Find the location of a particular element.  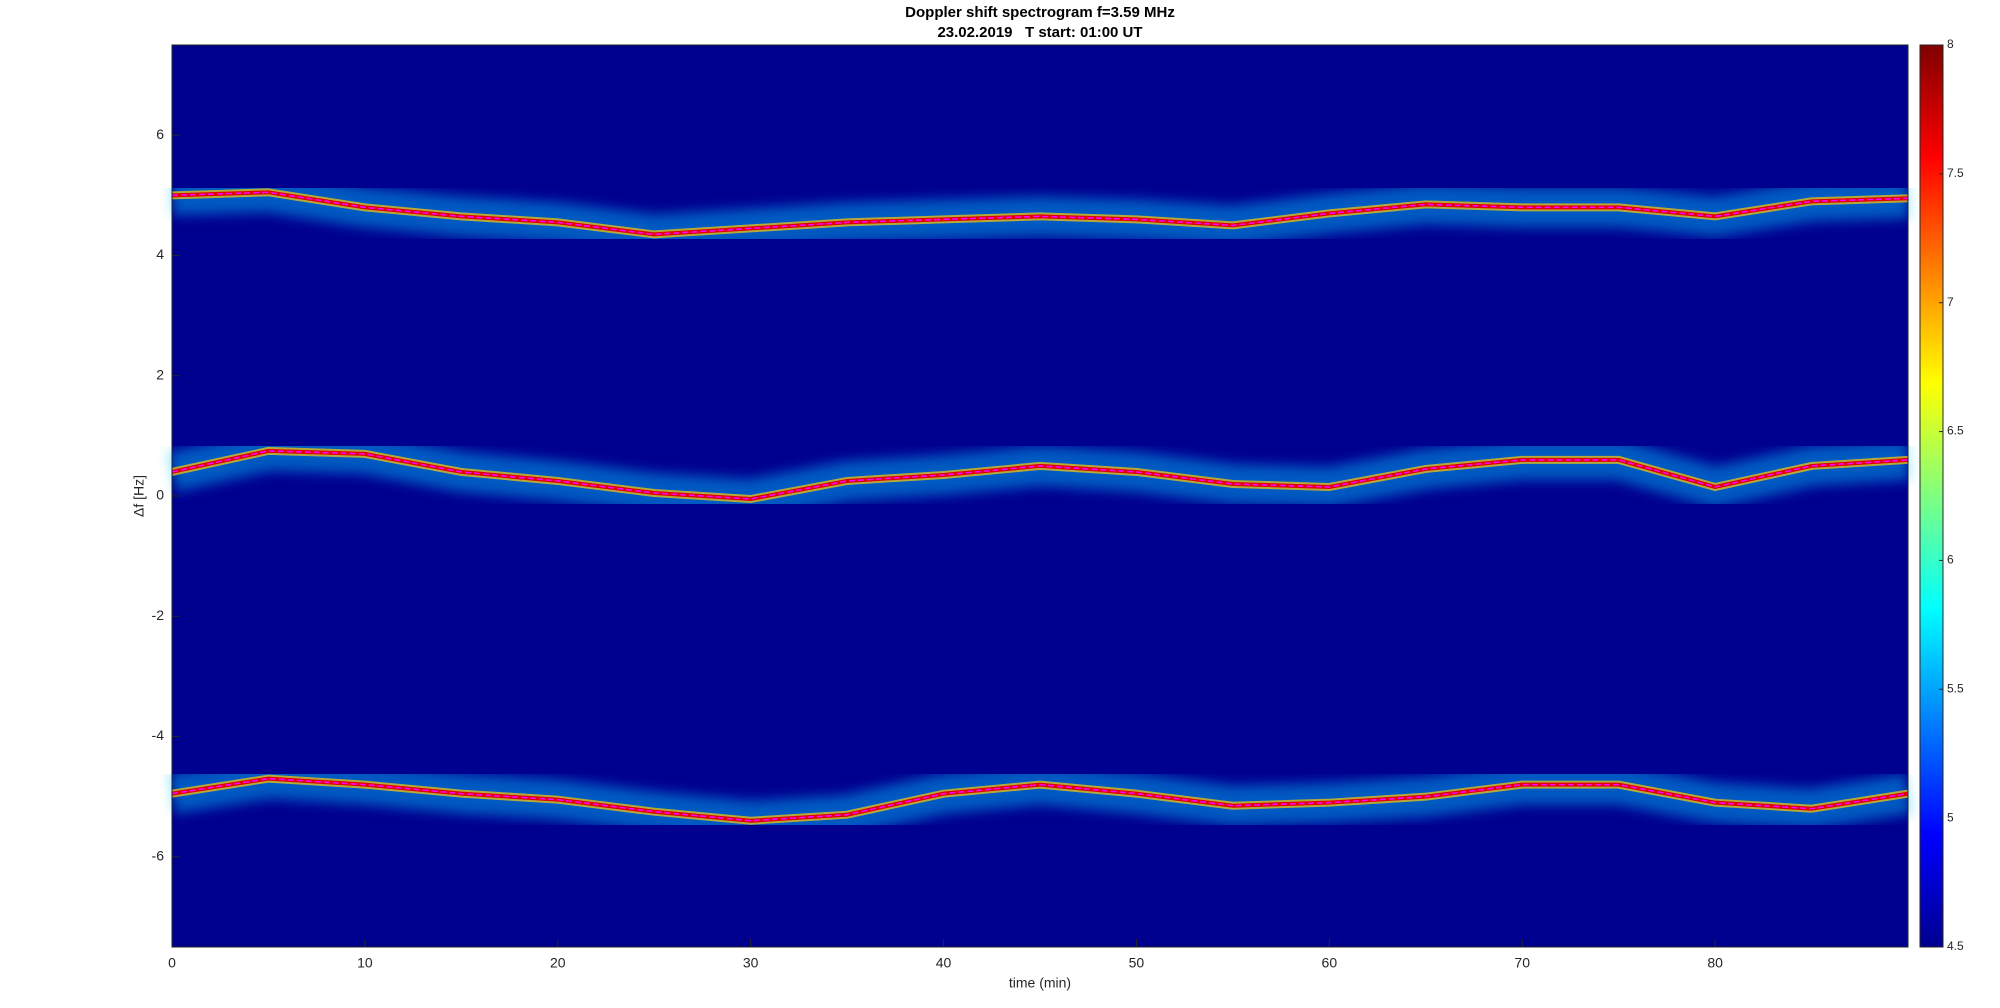

x-tick-label: 20 is located at coordinates (558, 963).